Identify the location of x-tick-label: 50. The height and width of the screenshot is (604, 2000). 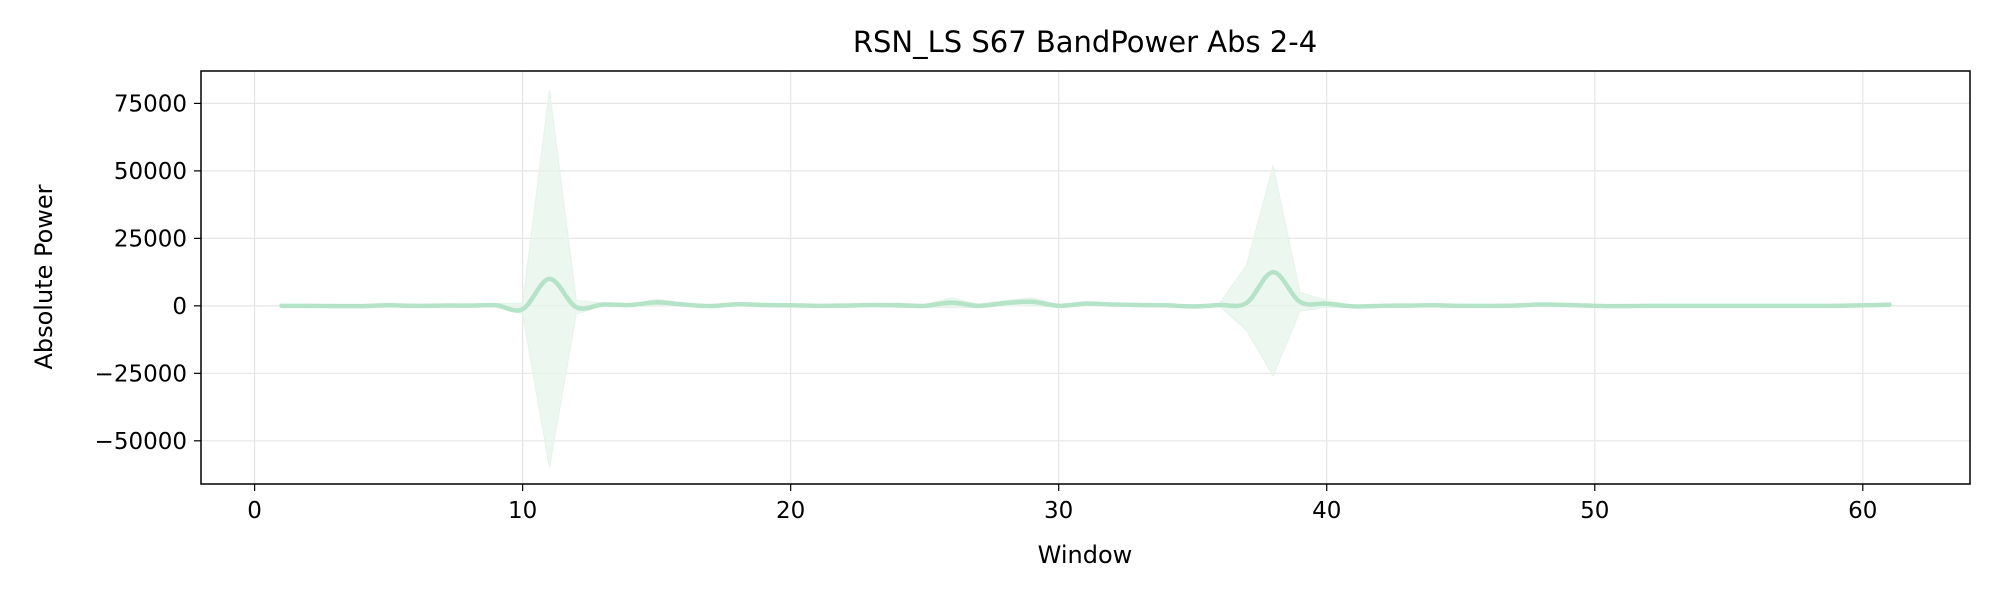
(1594, 511).